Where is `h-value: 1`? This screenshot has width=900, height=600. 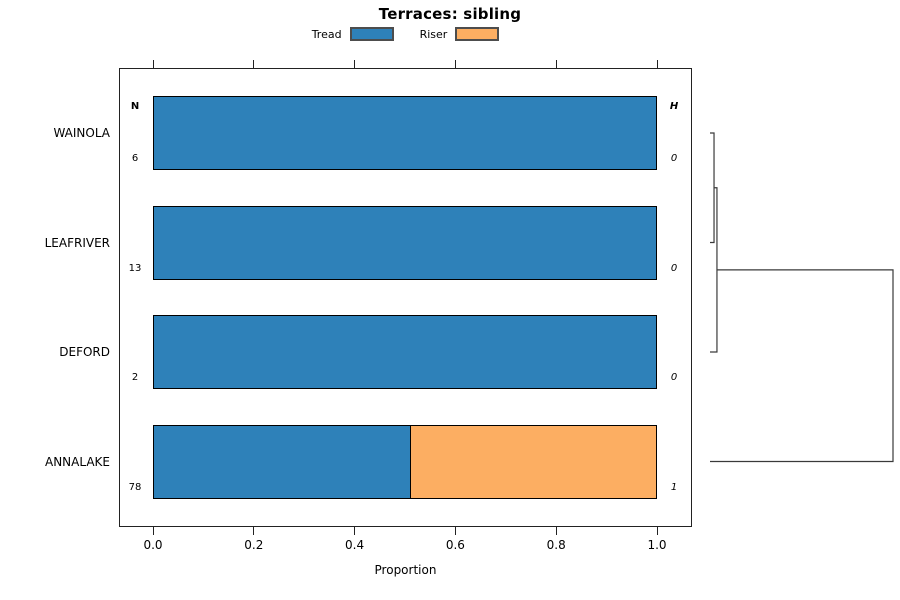 h-value: 1 is located at coordinates (674, 487).